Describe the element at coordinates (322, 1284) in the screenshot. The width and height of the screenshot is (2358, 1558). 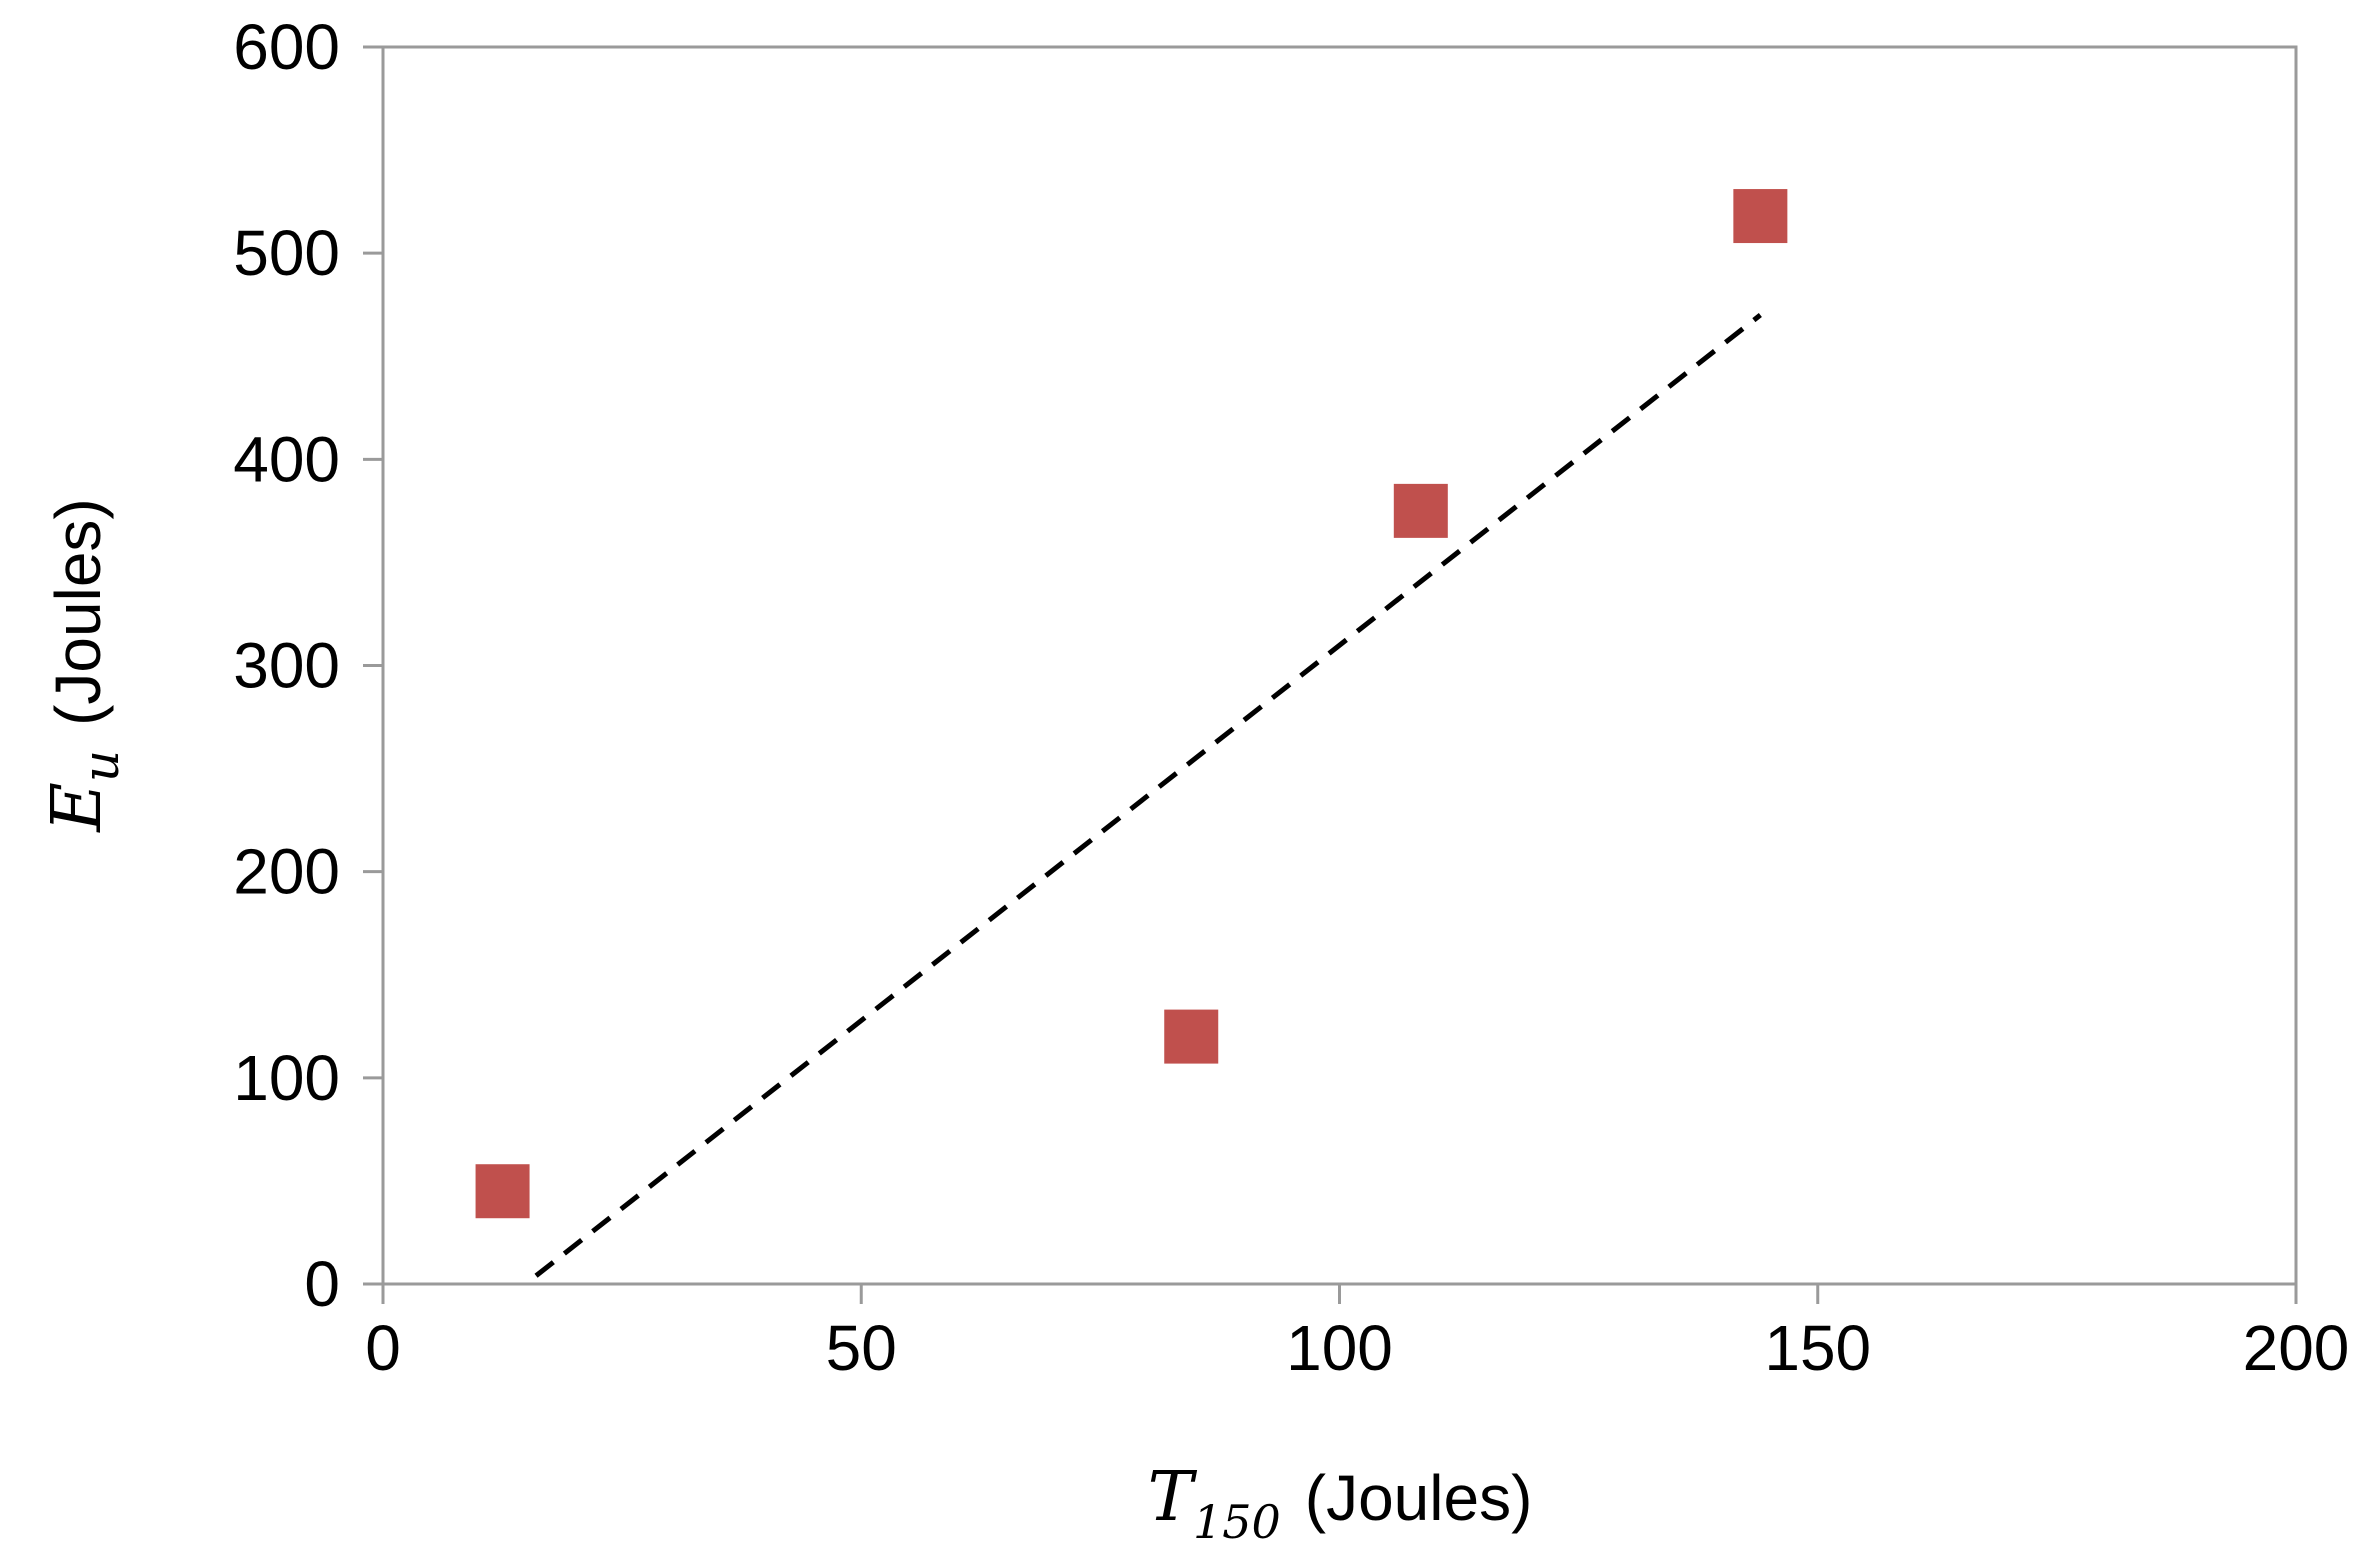
I see `y-tick-label: 0` at that location.